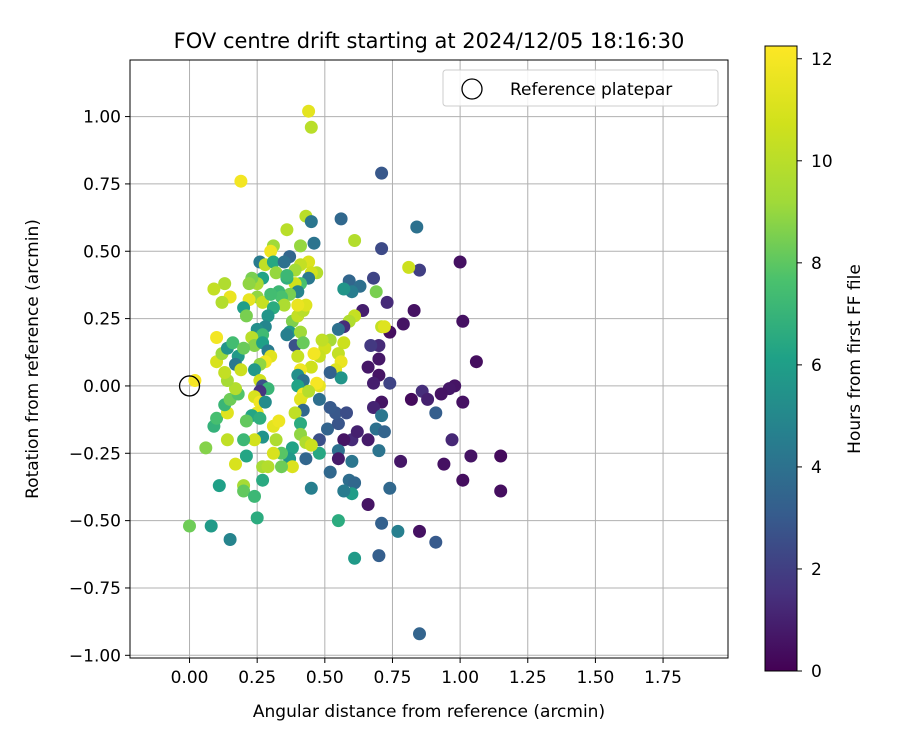 This screenshot has width=900, height=750. I want to click on colorbar-tick-label: 0, so click(816, 672).